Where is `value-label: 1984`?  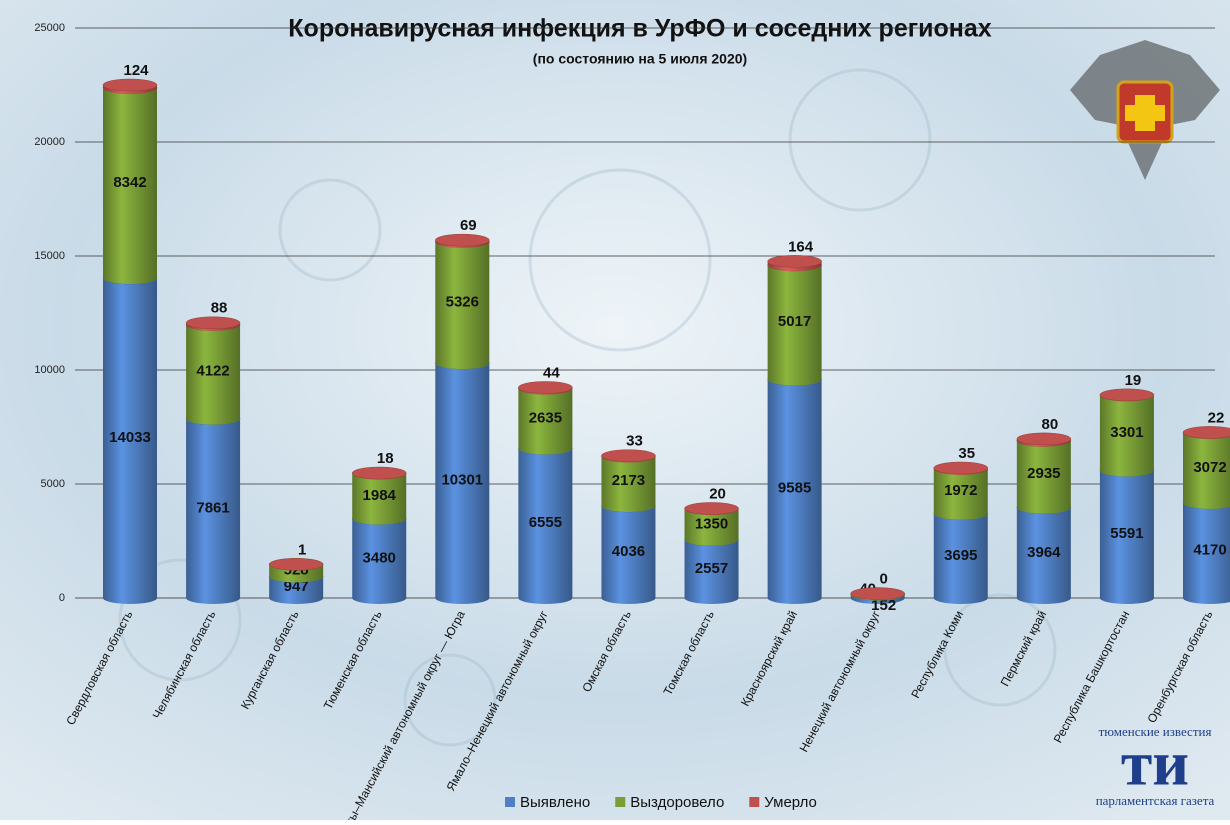
value-label: 1984 is located at coordinates (380, 495).